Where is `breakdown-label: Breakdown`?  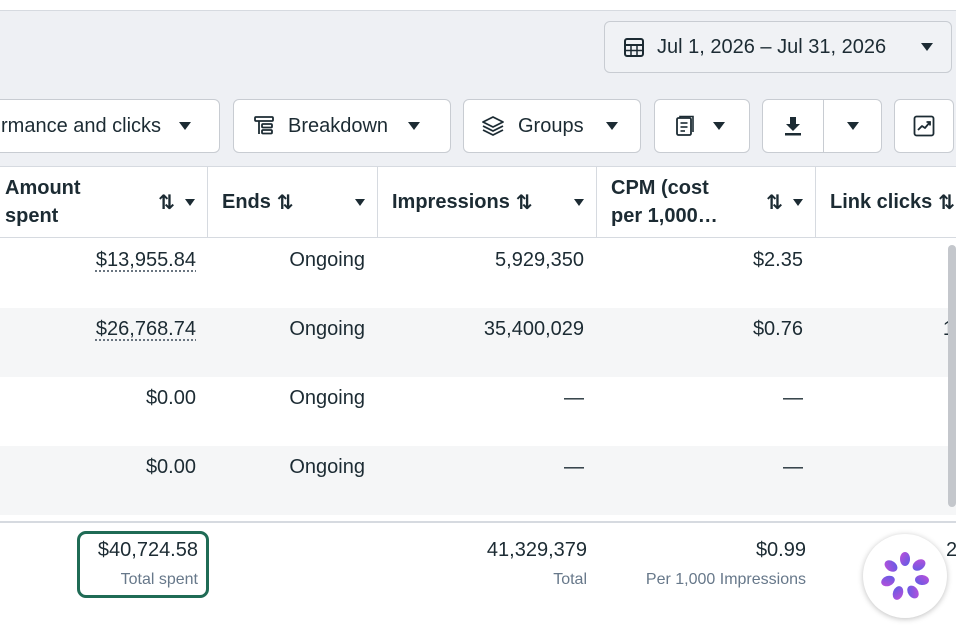
breakdown-label: Breakdown is located at coordinates (338, 125).